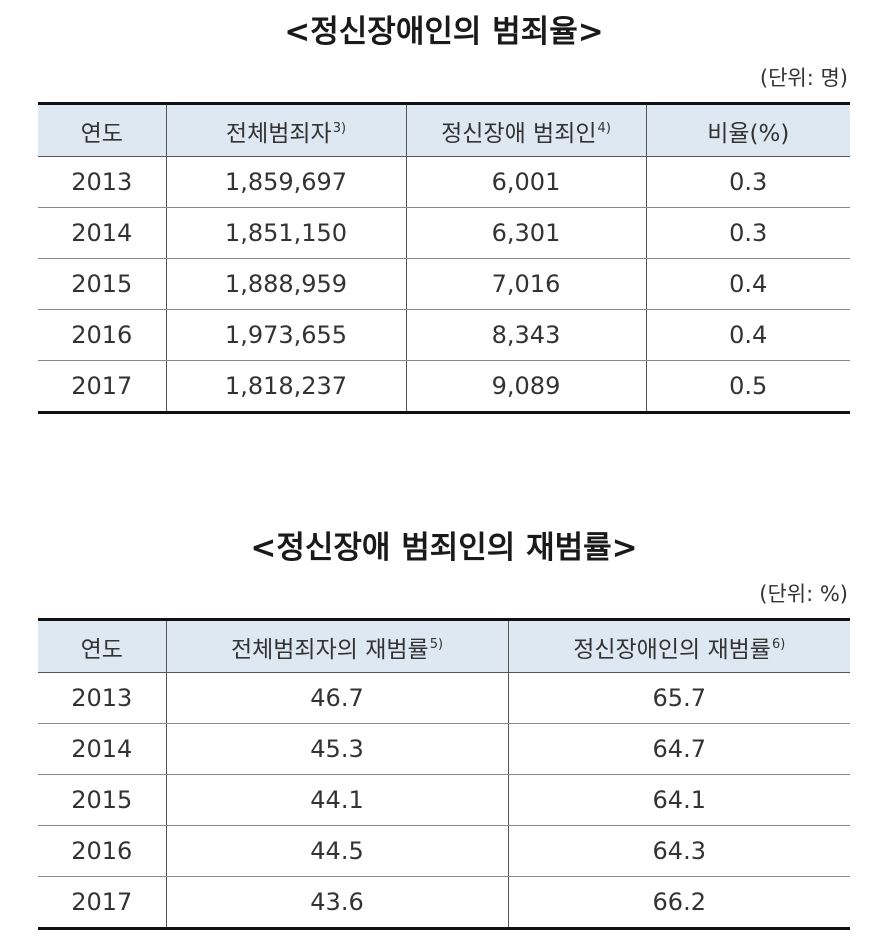  What do you see at coordinates (747, 129) in the screenshot?
I see `header-ratio: 비율(%)` at bounding box center [747, 129].